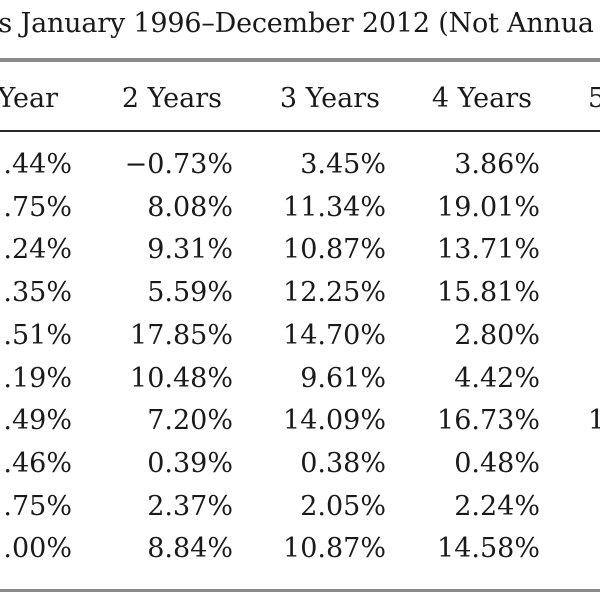 This screenshot has height=600, width=600. Describe the element at coordinates (181, 378) in the screenshot. I see `cell-2-years: 10.48%` at that location.